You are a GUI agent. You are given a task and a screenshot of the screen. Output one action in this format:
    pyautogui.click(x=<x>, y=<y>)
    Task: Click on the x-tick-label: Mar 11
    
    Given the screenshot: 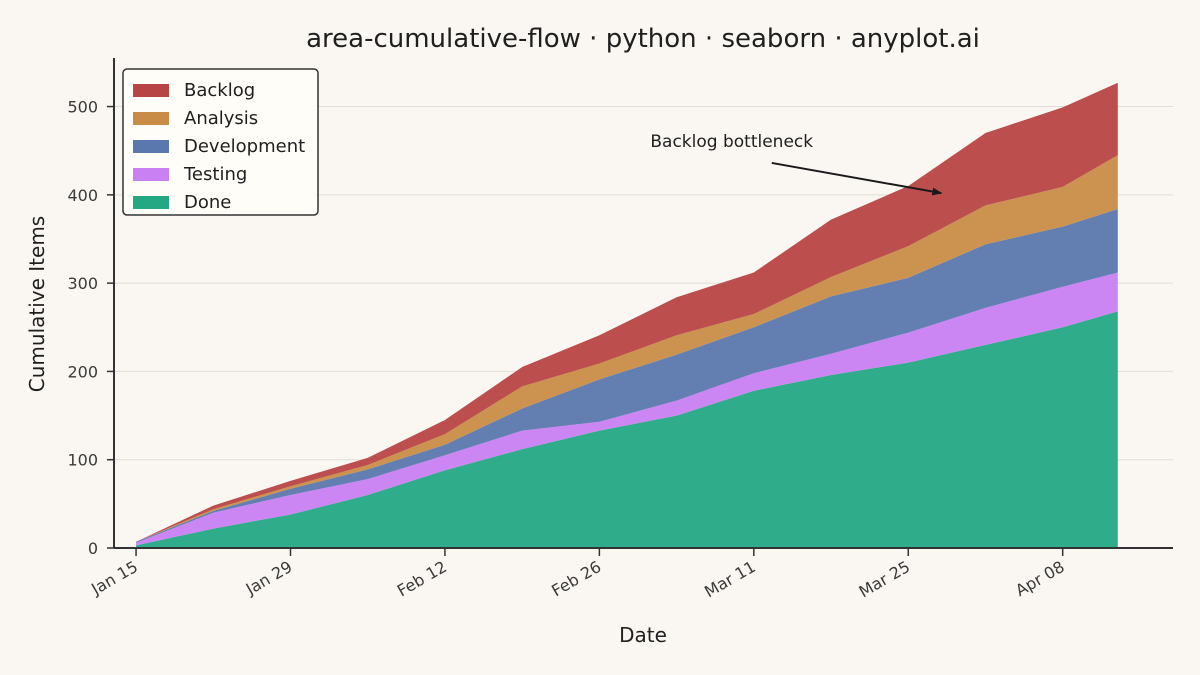 What is the action you would take?
    pyautogui.click(x=730, y=579)
    